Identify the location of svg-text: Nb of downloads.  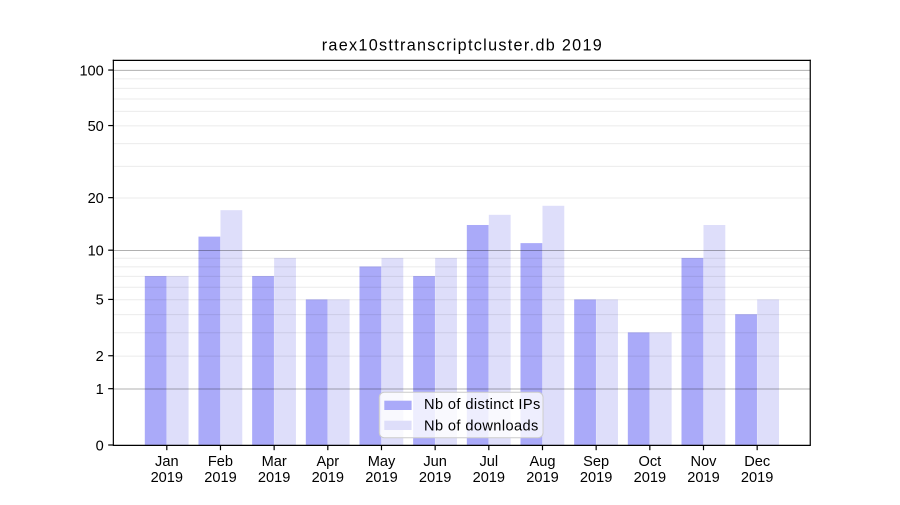
(481, 426).